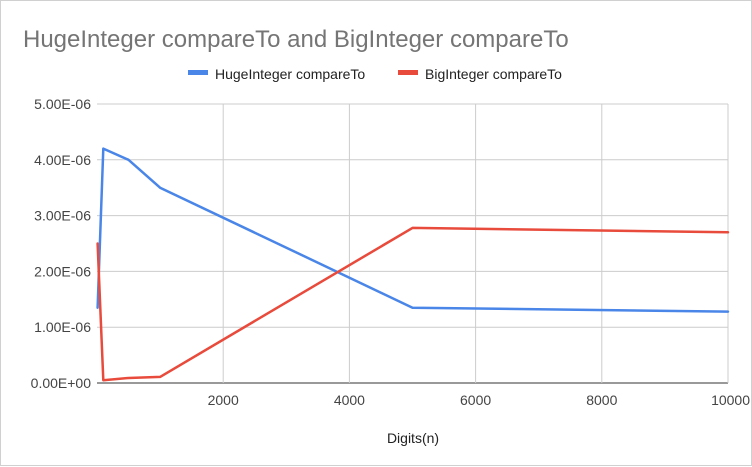 The image size is (752, 467). What do you see at coordinates (475, 400) in the screenshot?
I see `x-tick-label: 6000` at bounding box center [475, 400].